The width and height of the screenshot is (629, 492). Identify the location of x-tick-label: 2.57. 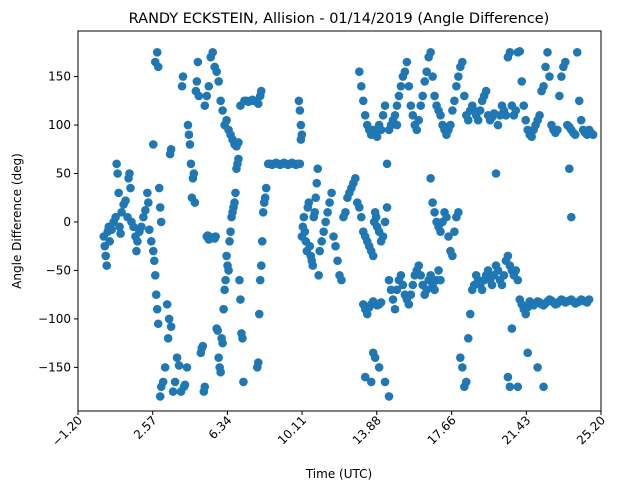
(145, 427).